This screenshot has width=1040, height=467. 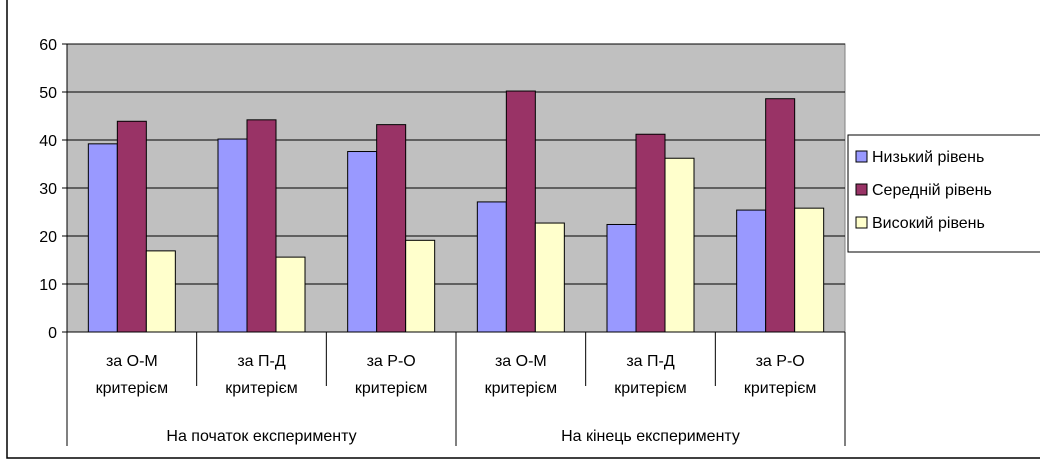 What do you see at coordinates (52, 333) in the screenshot?
I see `y-tick-label: 0` at bounding box center [52, 333].